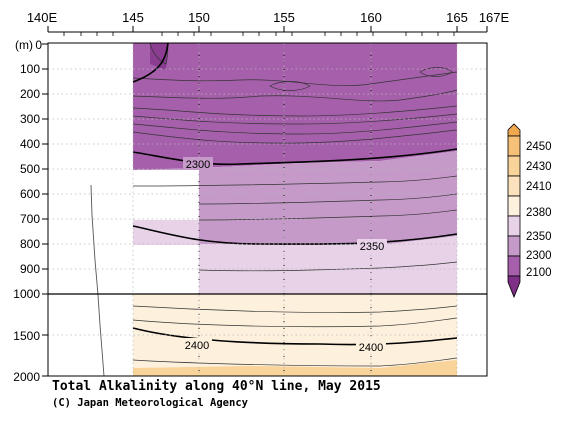 The image size is (570, 423). Describe the element at coordinates (30, 69) in the screenshot. I see `y-tick-label: 100` at that location.